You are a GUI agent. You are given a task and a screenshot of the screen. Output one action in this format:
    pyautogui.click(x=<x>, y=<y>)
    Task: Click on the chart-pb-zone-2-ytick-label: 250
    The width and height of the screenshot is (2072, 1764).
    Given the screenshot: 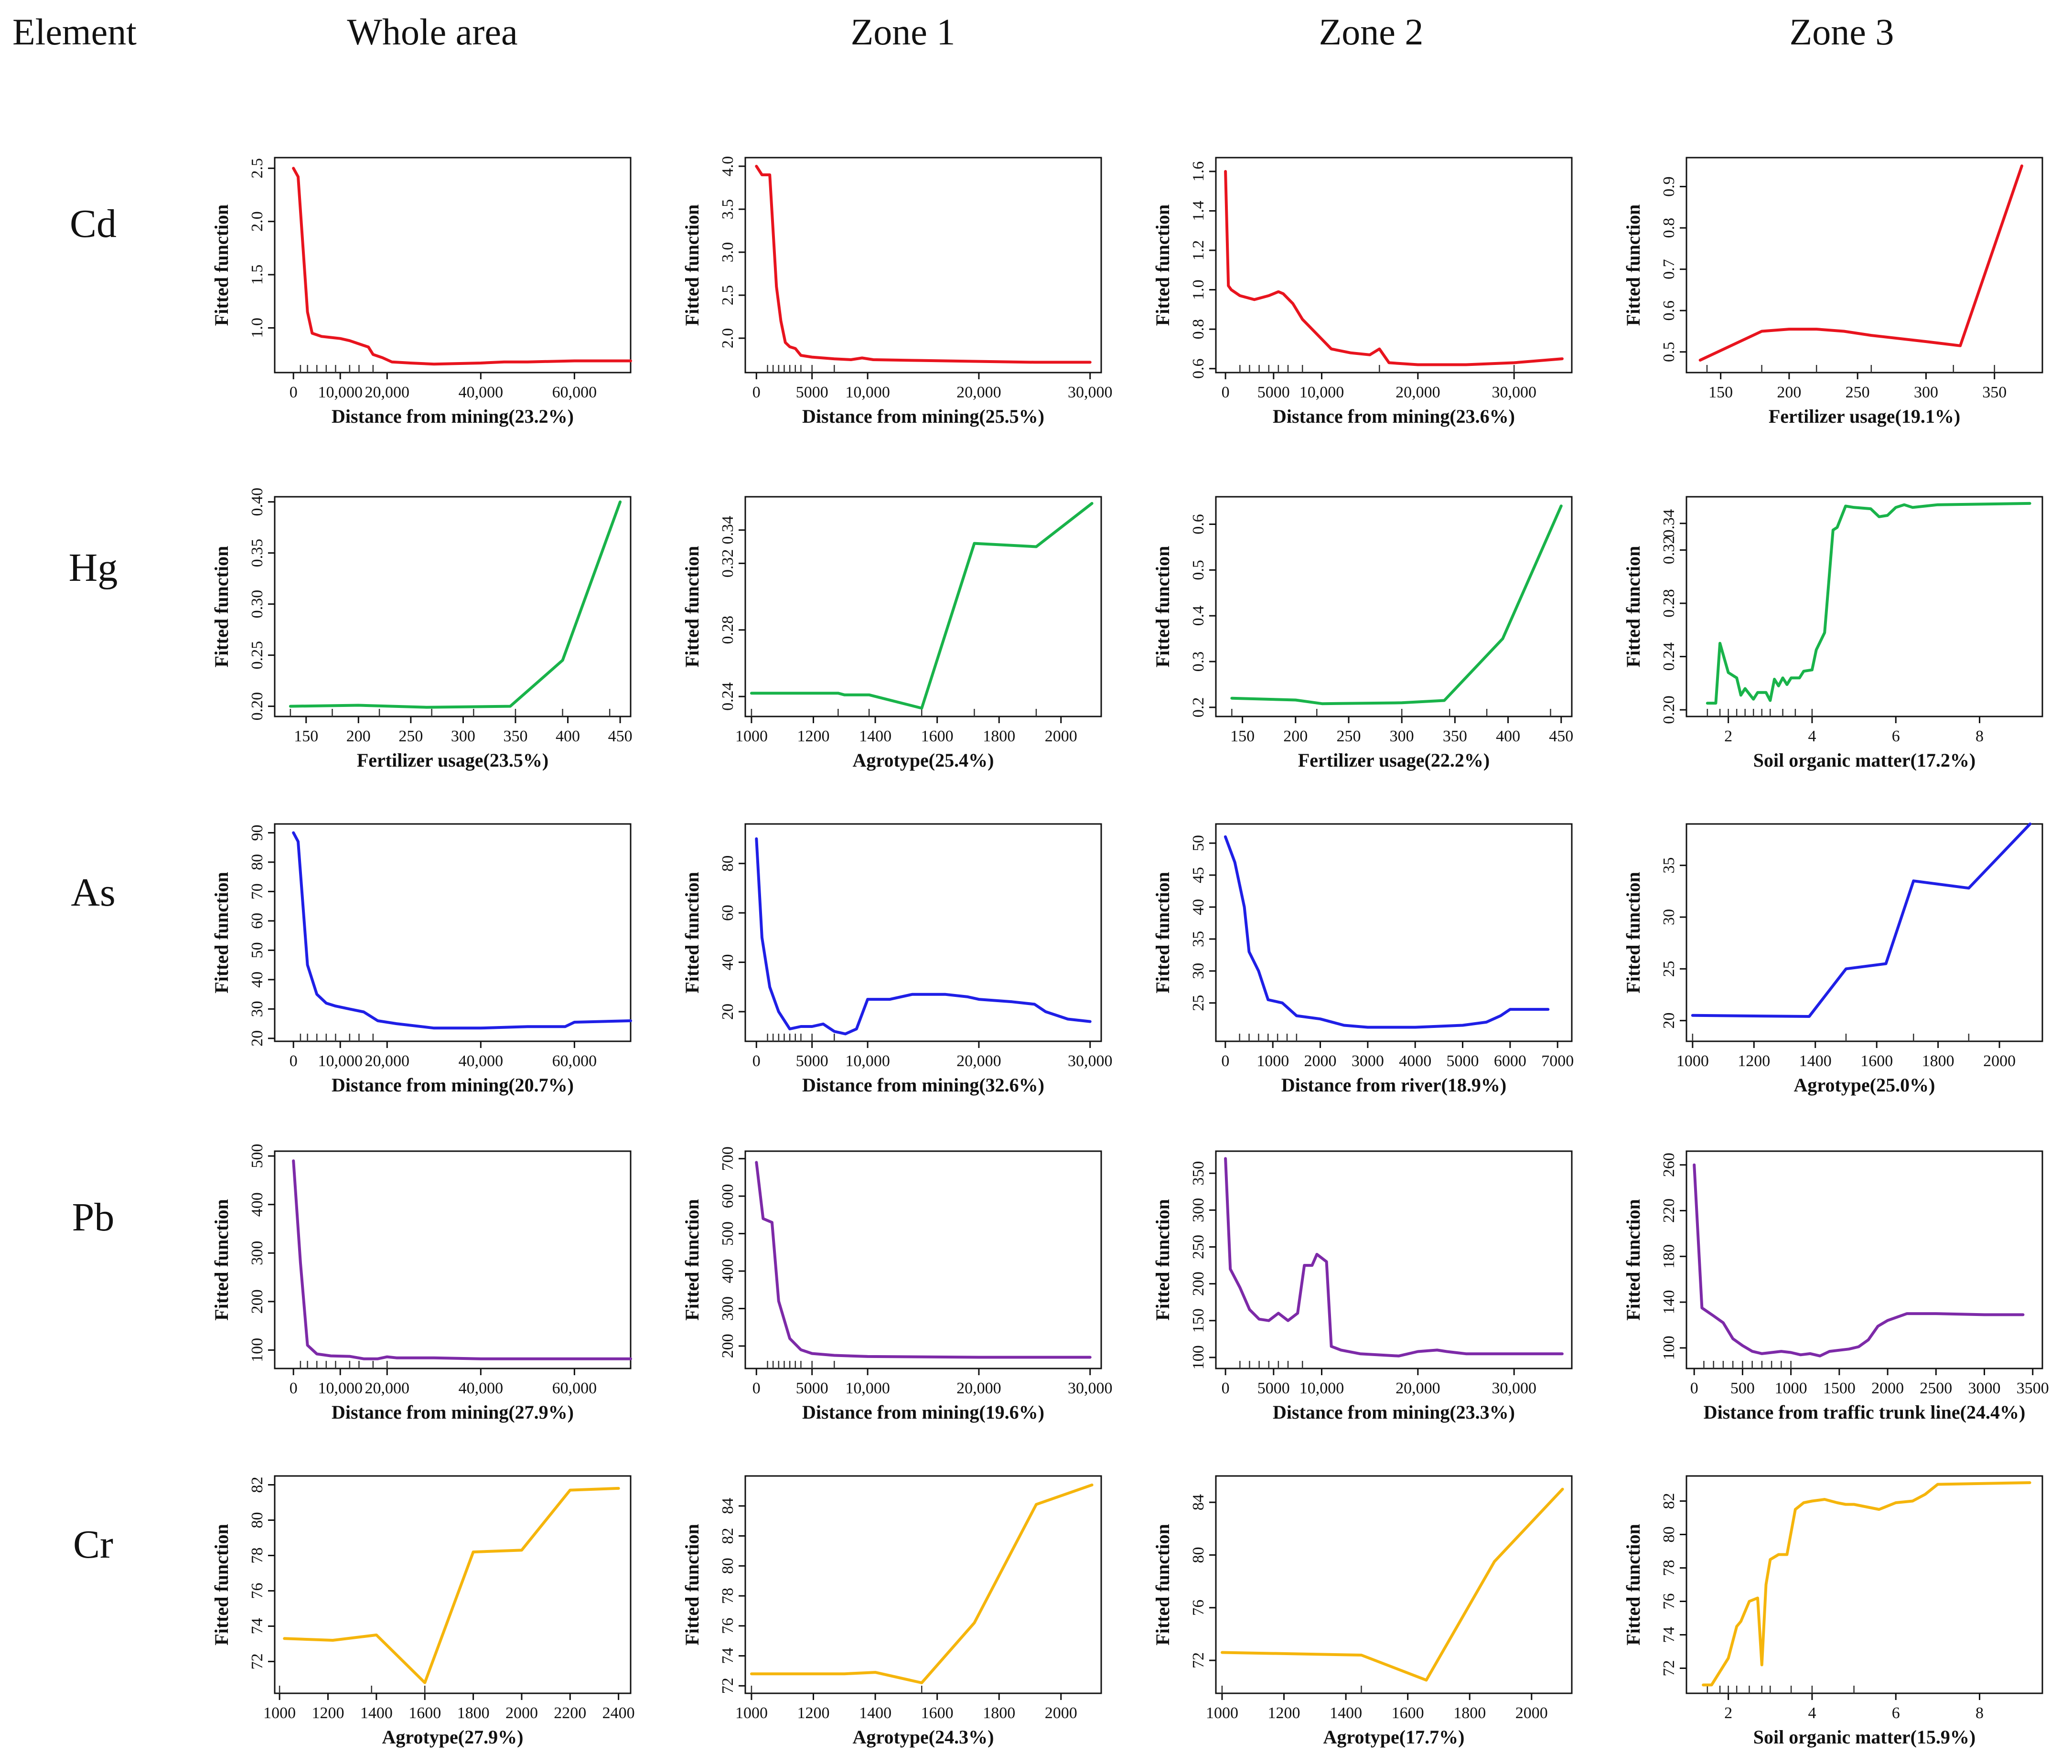 What is the action you would take?
    pyautogui.click(x=1198, y=1247)
    